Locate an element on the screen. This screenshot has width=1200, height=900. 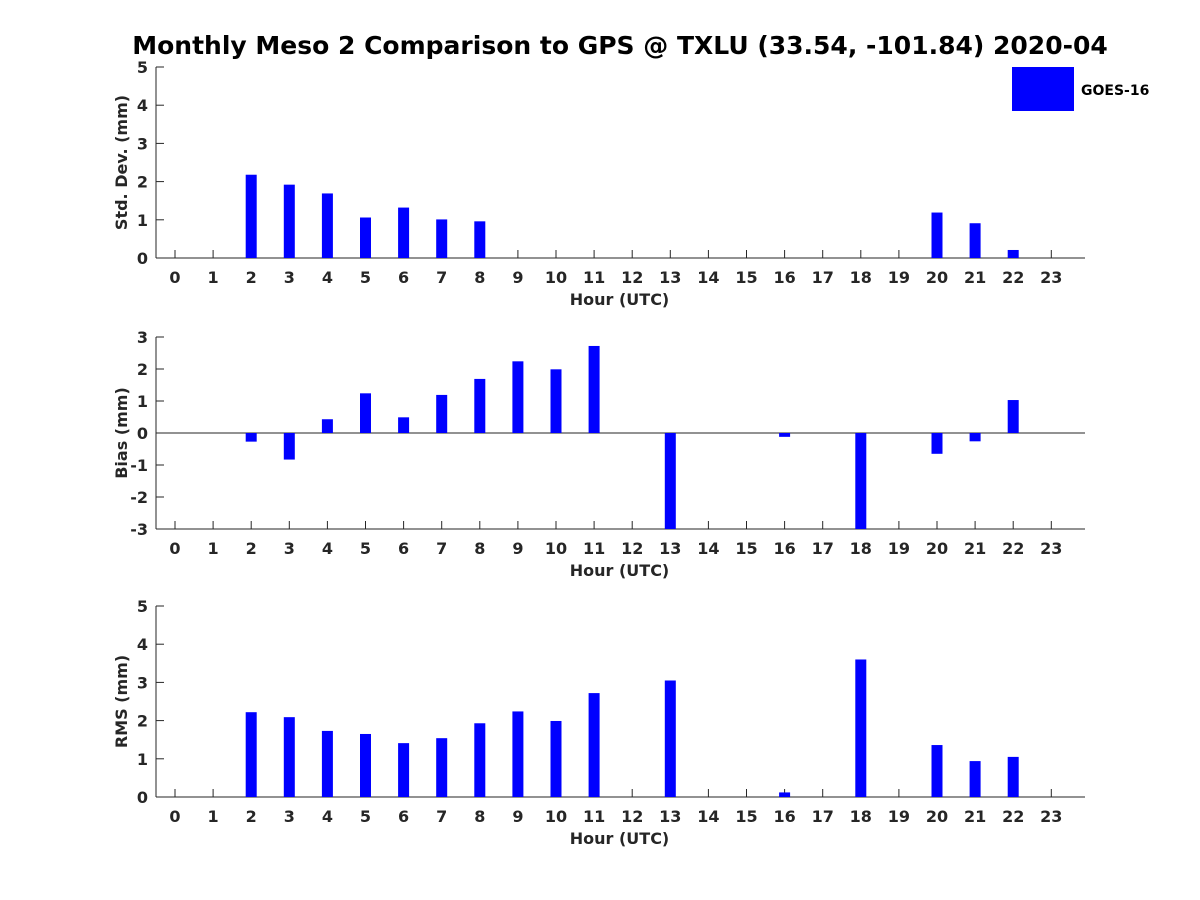
x-axis-label: Hour (UTC) is located at coordinates (620, 838).